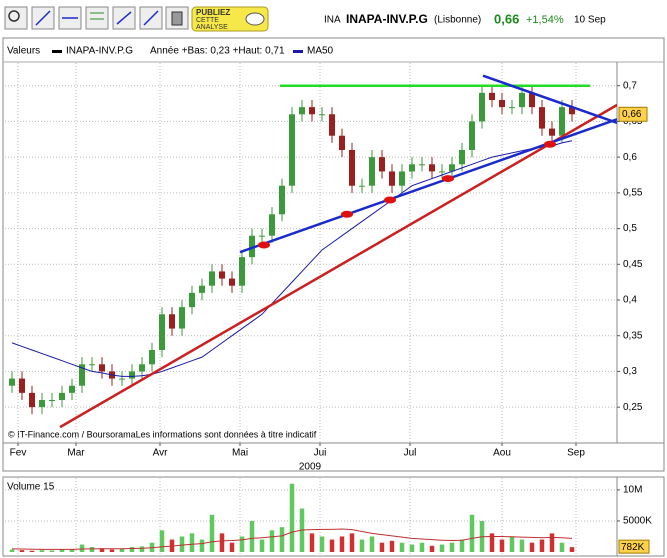 This screenshot has height=558, width=667. I want to click on parallel-icon, so click(151, 18).